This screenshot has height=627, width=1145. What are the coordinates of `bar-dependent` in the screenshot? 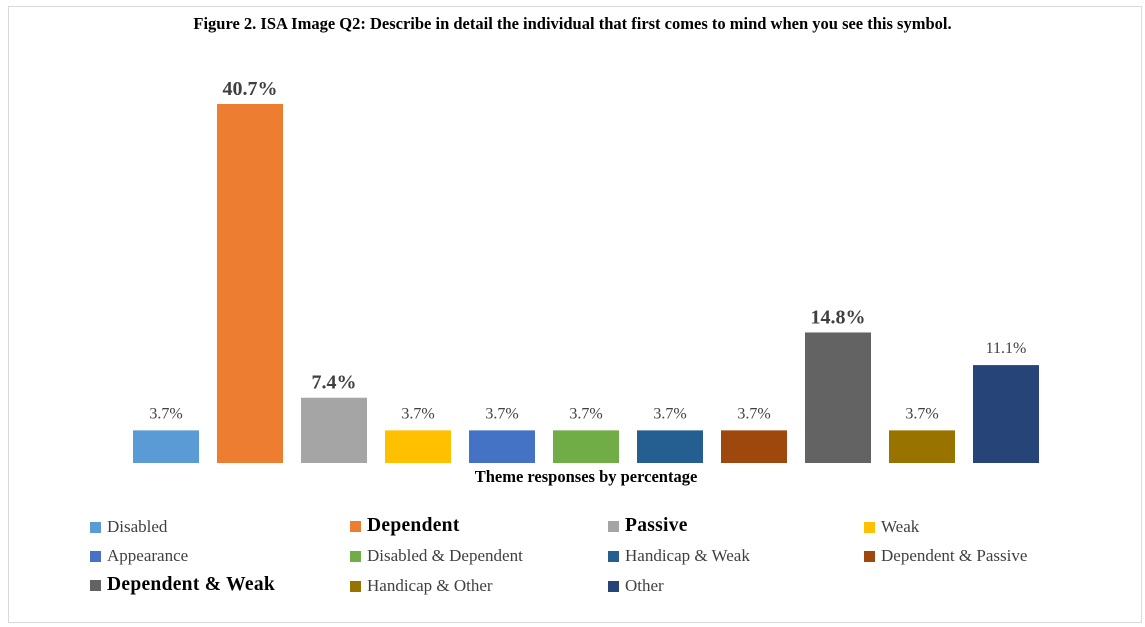 It's located at (250, 283).